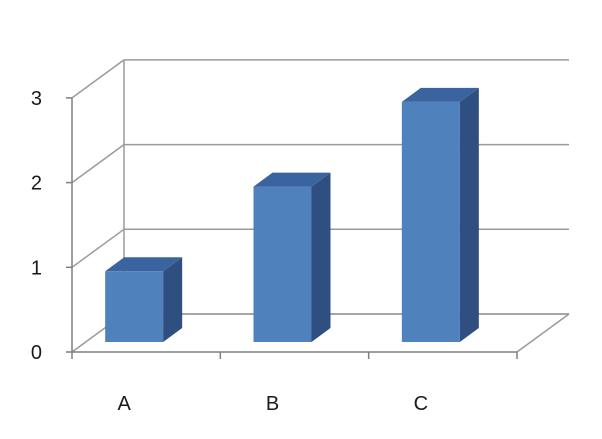 The image size is (602, 439). I want to click on x-tick-labels: A B C, so click(272, 404).